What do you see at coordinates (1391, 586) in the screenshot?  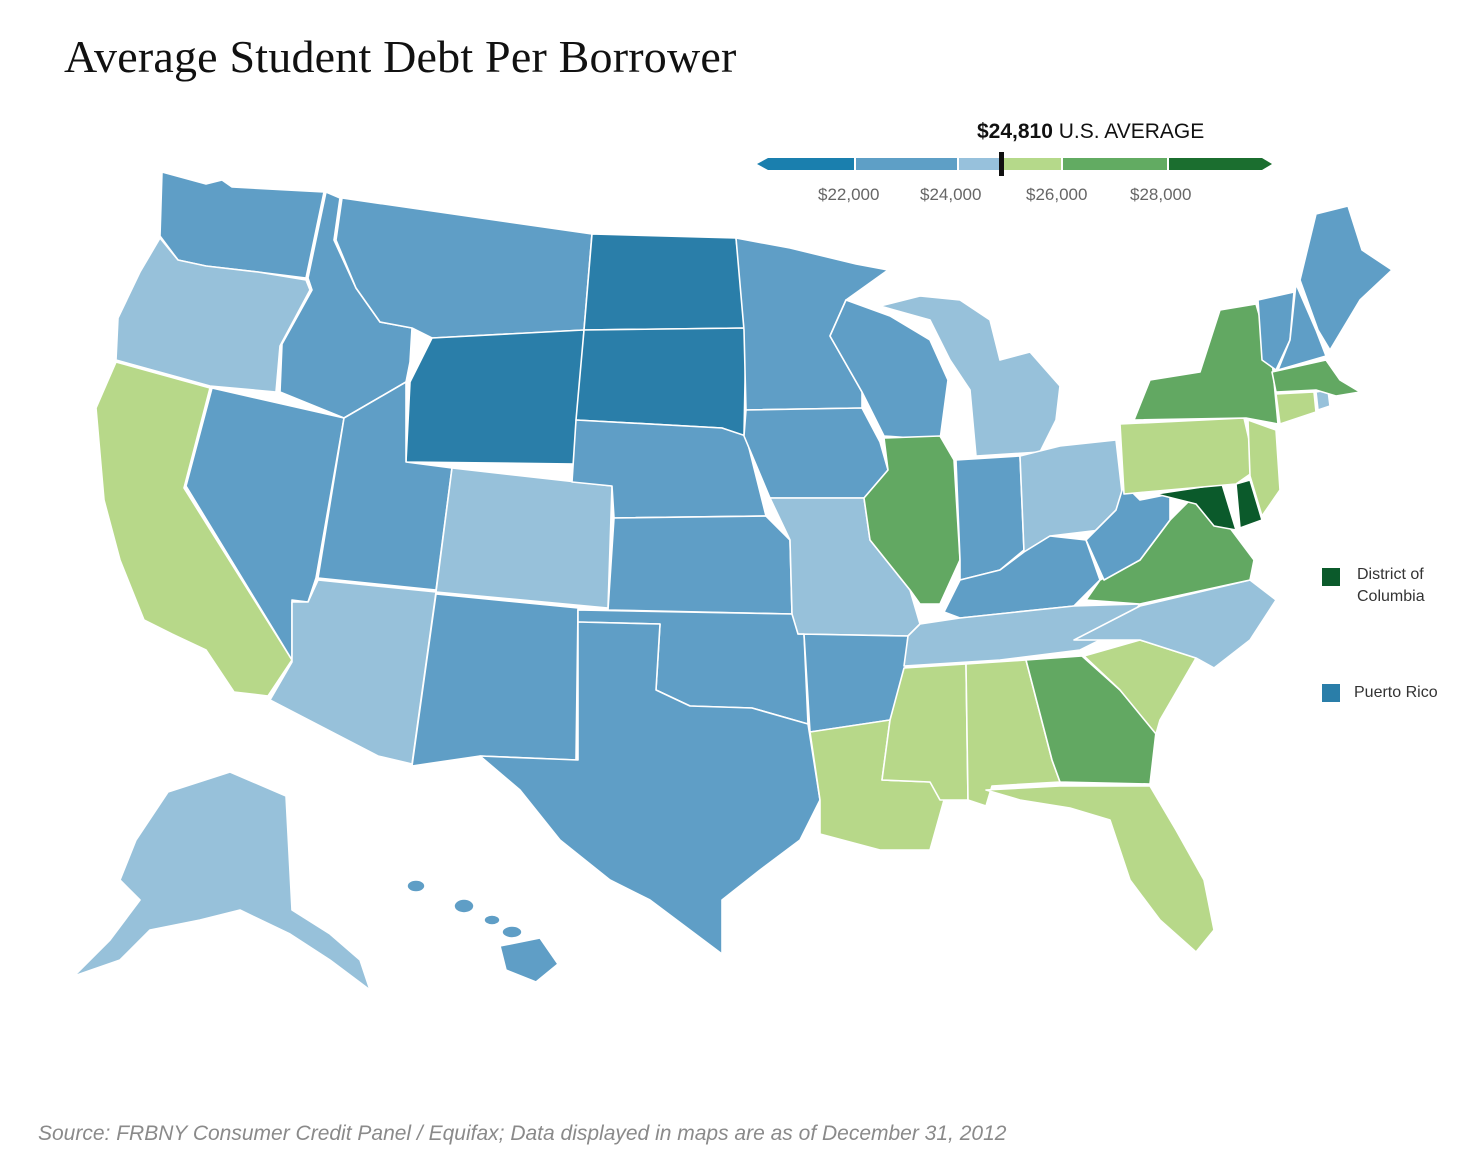 I see `legend-label-dc: District of Columbia` at bounding box center [1391, 586].